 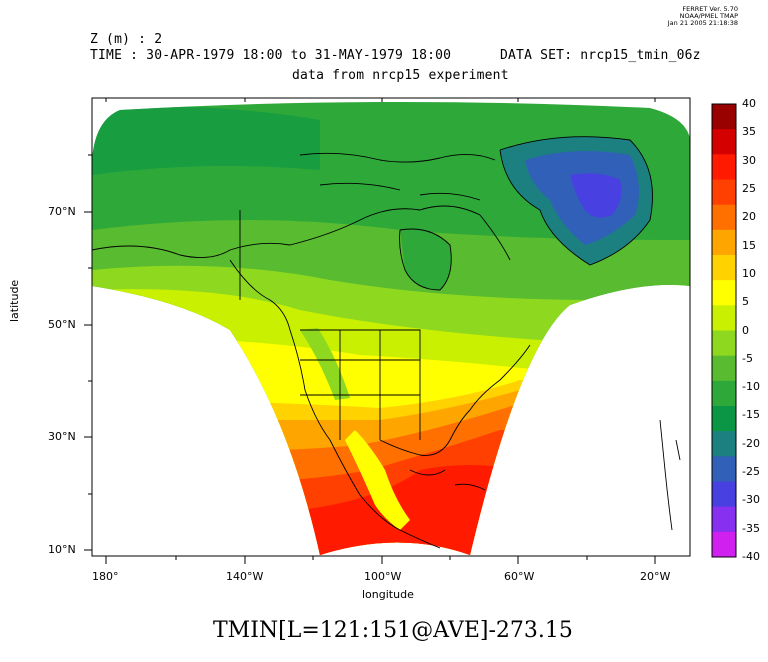 What do you see at coordinates (393, 630) in the screenshot?
I see `variable-label: TMIN[L=121:151@AVE]-273.15` at bounding box center [393, 630].